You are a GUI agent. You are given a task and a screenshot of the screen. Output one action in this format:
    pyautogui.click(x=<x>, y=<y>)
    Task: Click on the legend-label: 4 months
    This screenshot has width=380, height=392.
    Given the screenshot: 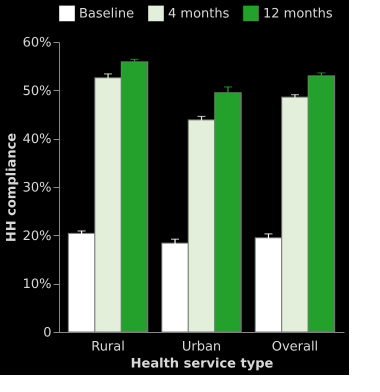 What is the action you would take?
    pyautogui.click(x=199, y=14)
    